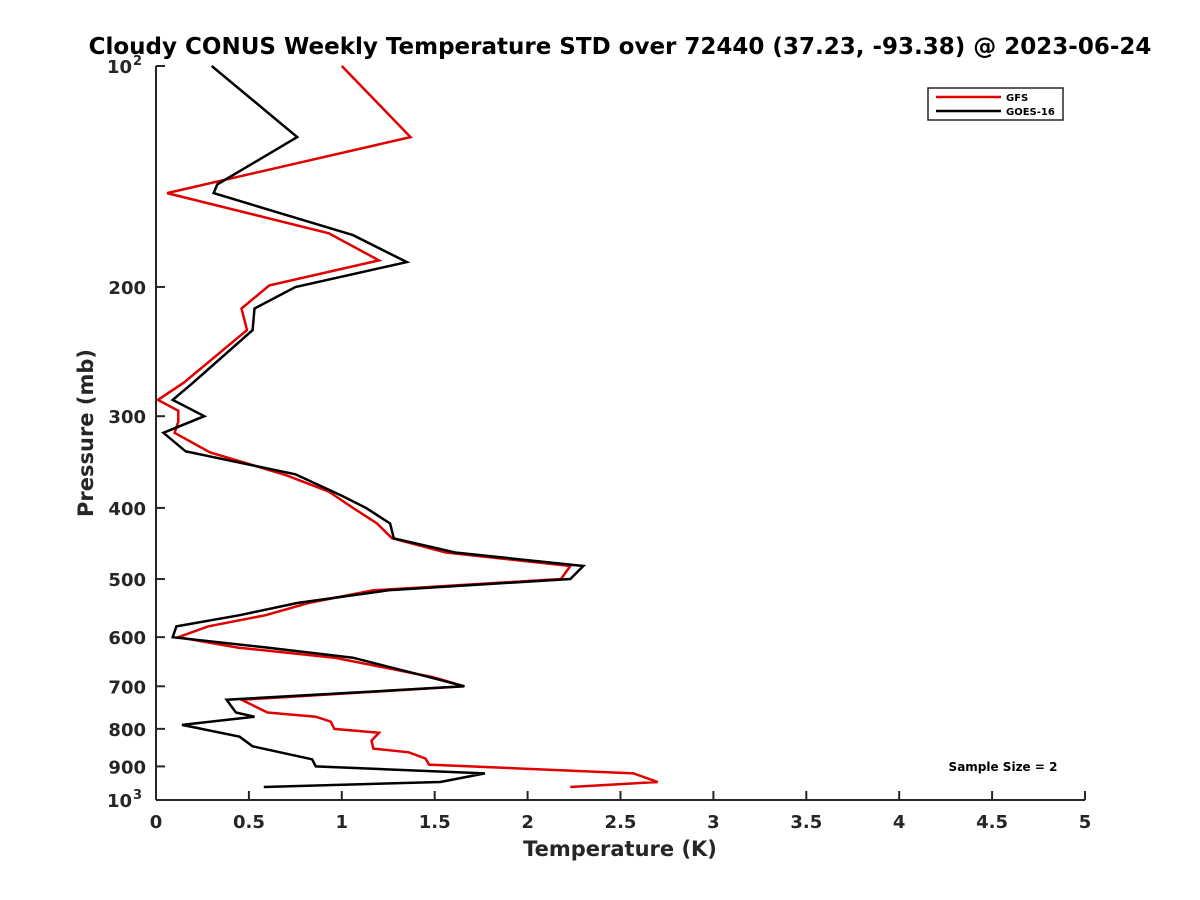 This screenshot has height=900, width=1200. I want to click on x-tick-label: 5, so click(1085, 822).